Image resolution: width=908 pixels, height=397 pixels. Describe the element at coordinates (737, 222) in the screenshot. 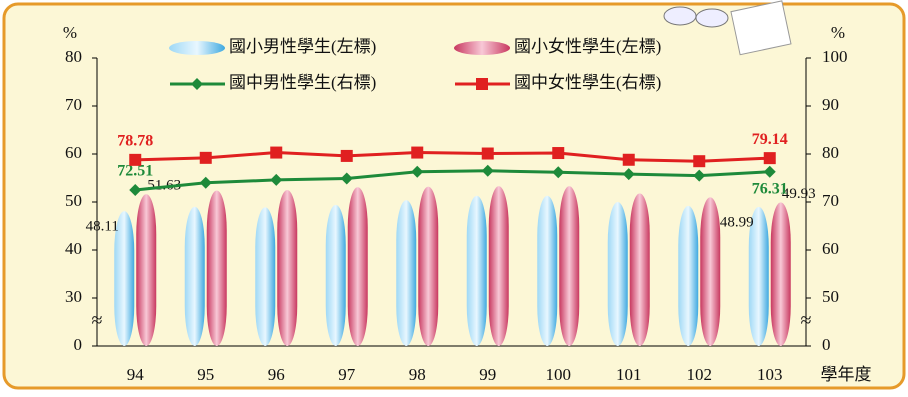

I see `data-label: 48.99` at that location.